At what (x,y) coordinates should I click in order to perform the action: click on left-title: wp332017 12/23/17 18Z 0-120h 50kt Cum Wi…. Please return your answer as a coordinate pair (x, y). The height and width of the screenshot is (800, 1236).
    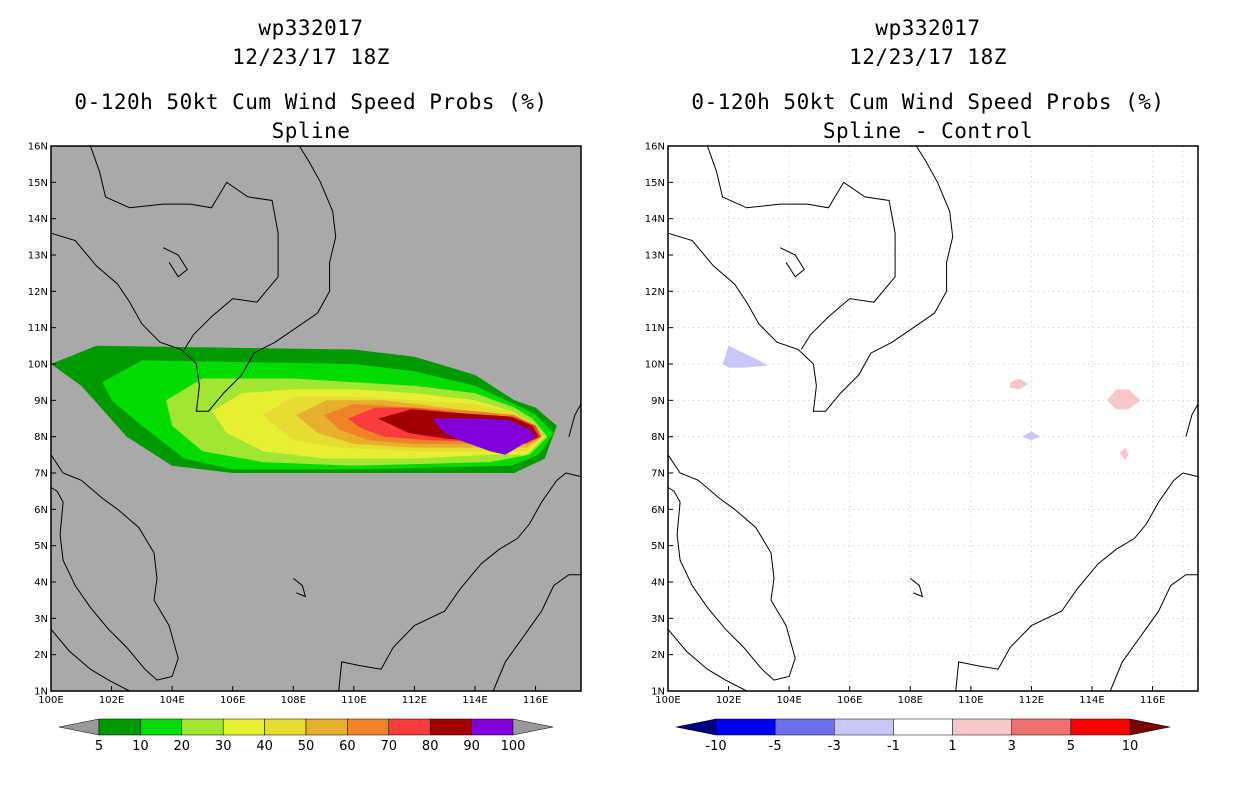
    Looking at the image, I should click on (311, 80).